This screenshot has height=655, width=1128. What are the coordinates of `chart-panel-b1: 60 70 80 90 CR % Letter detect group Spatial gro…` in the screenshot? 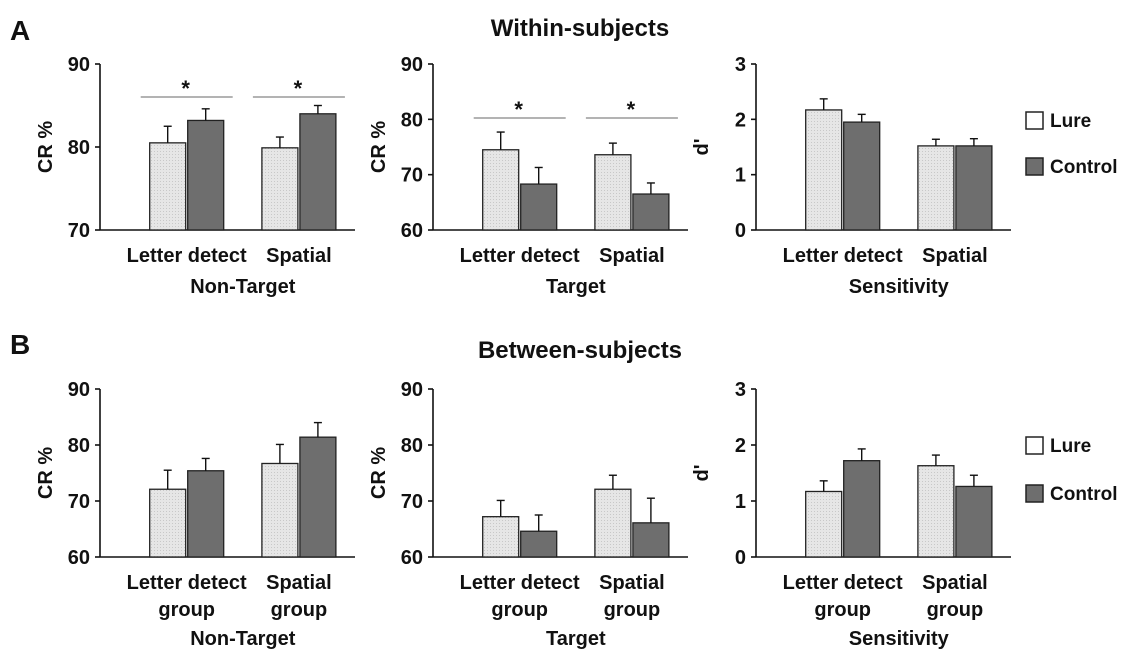 It's located at (195, 514).